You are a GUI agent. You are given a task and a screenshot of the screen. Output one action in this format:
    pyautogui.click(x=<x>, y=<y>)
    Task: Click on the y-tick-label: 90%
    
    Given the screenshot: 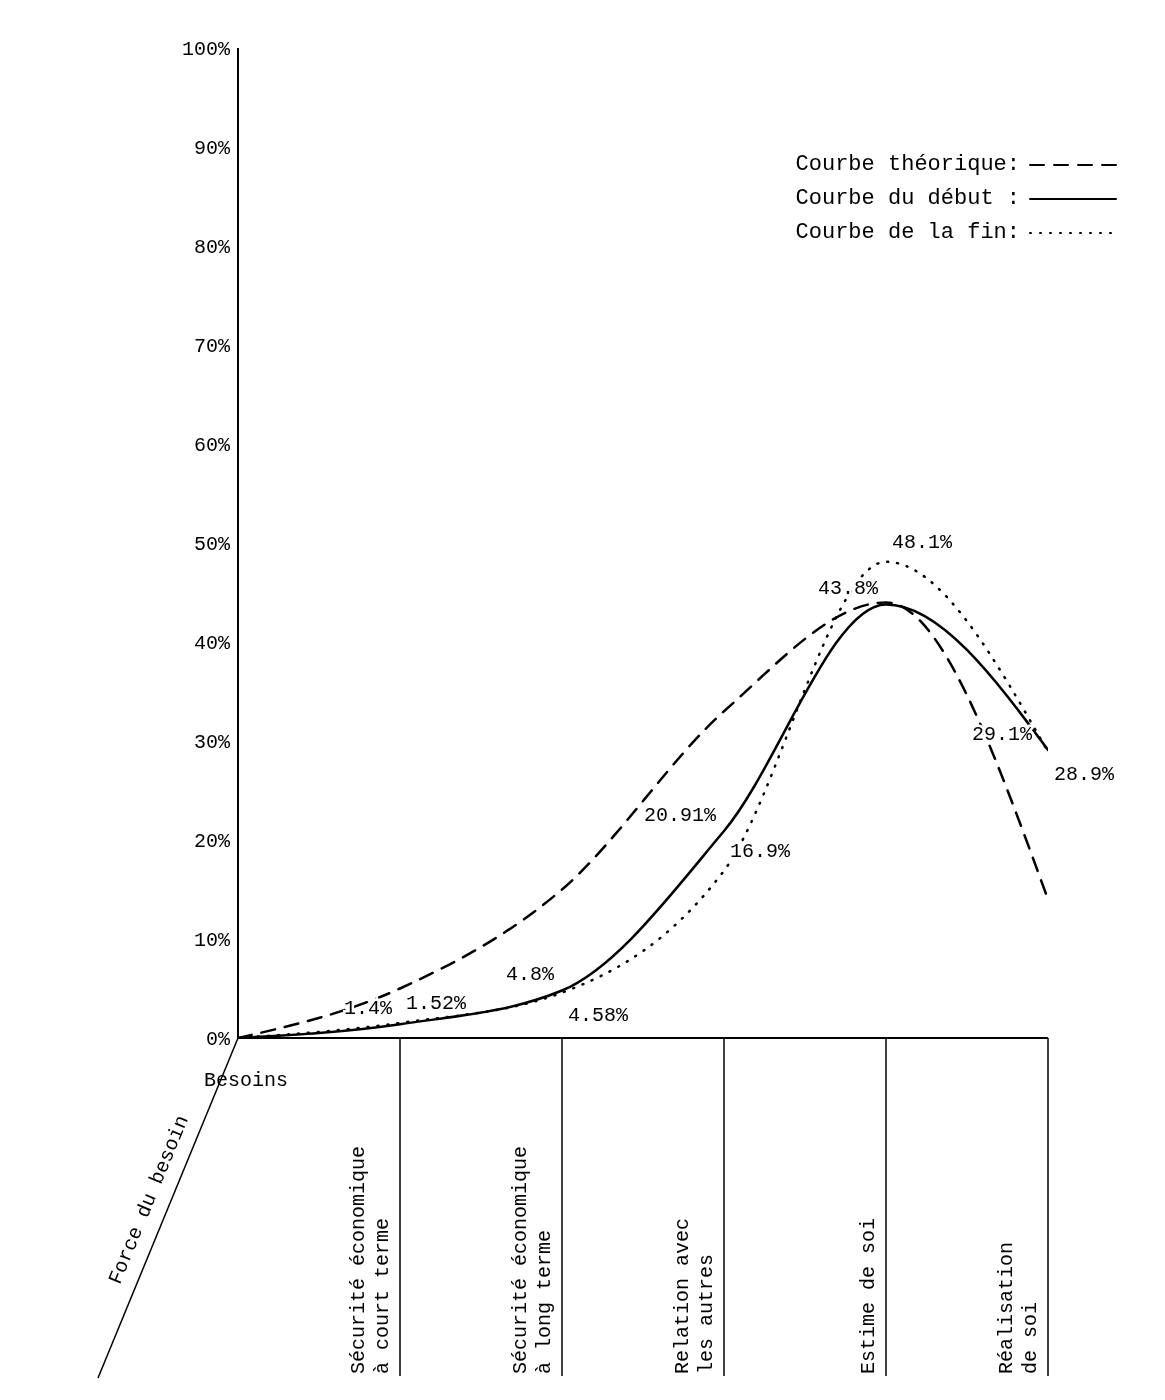 What is the action you would take?
    pyautogui.click(x=212, y=149)
    